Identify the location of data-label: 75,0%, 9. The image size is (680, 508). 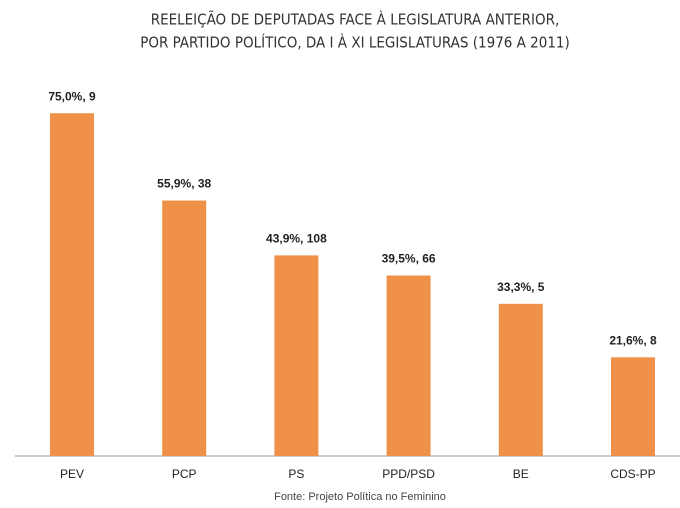
(72, 96).